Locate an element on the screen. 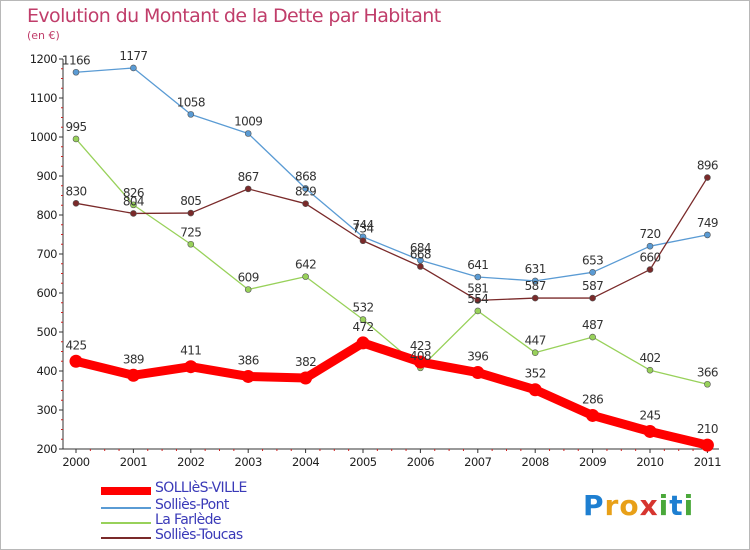 The image size is (750, 550). legend-label: La Farlède is located at coordinates (188, 520).